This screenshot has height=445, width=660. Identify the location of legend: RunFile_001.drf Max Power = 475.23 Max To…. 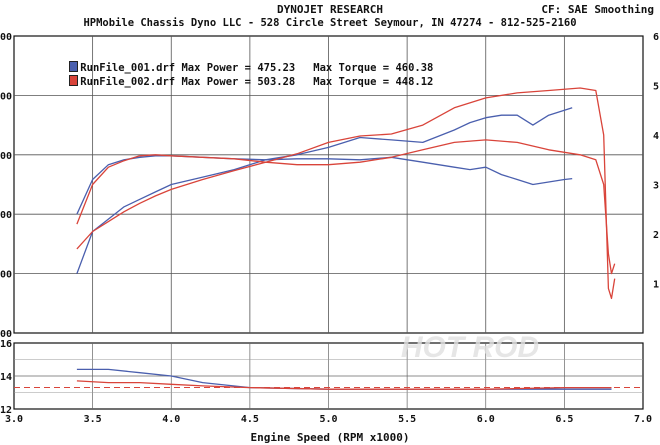
(238, 67).